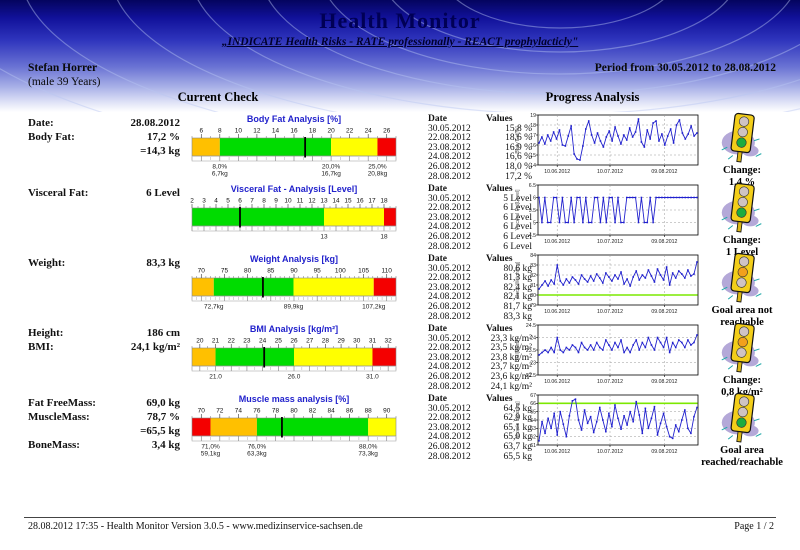  I want to click on table-cell-date: 28.08.2012, so click(449, 456).